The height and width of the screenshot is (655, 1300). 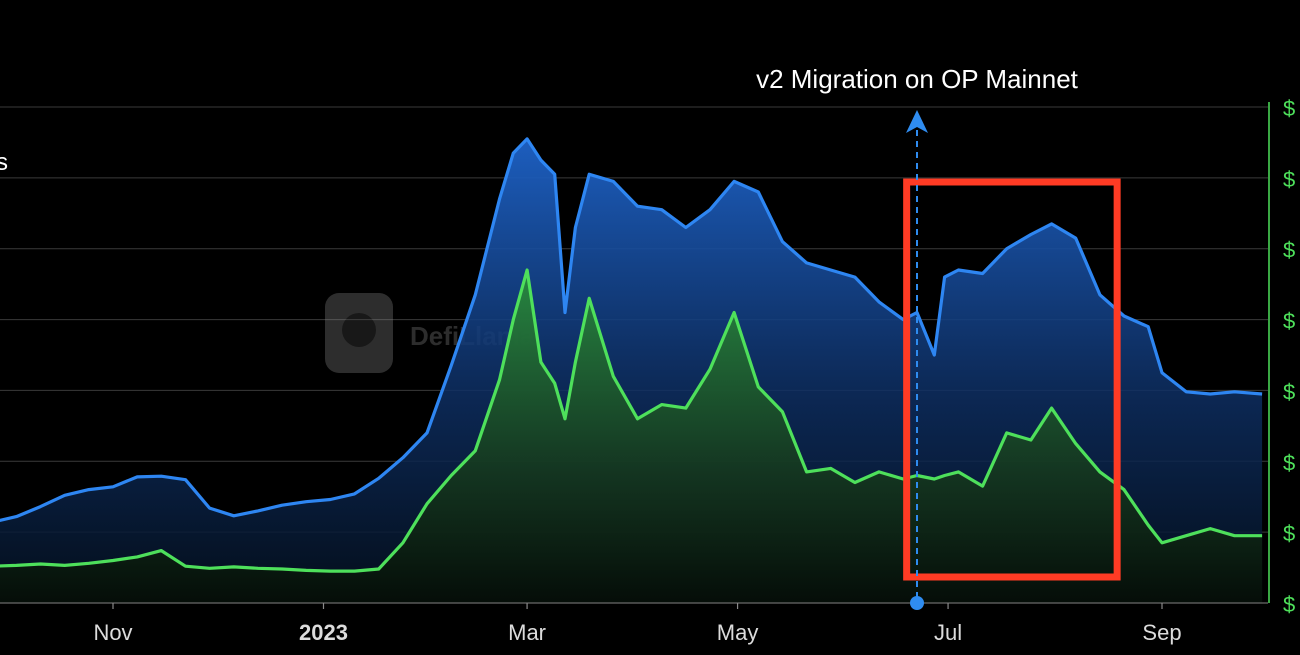 I want to click on highlight-box, so click(x=1012, y=379).